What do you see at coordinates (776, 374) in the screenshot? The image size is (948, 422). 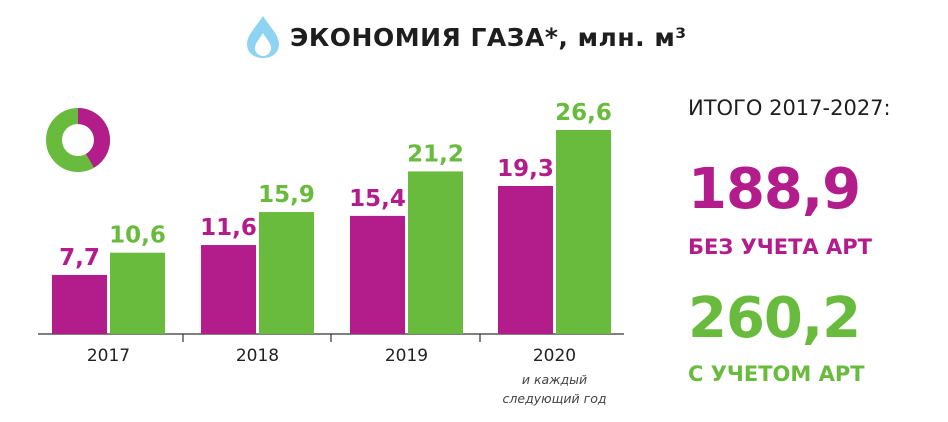 I see `total-with-art-label: С УЧЕТОМ АРТ` at bounding box center [776, 374].